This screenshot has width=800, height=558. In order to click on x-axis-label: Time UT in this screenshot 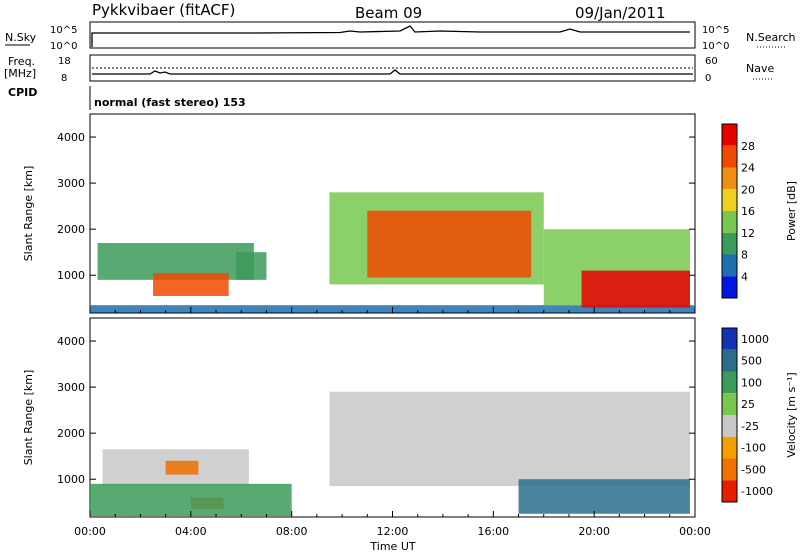, I will do `click(392, 546)`.